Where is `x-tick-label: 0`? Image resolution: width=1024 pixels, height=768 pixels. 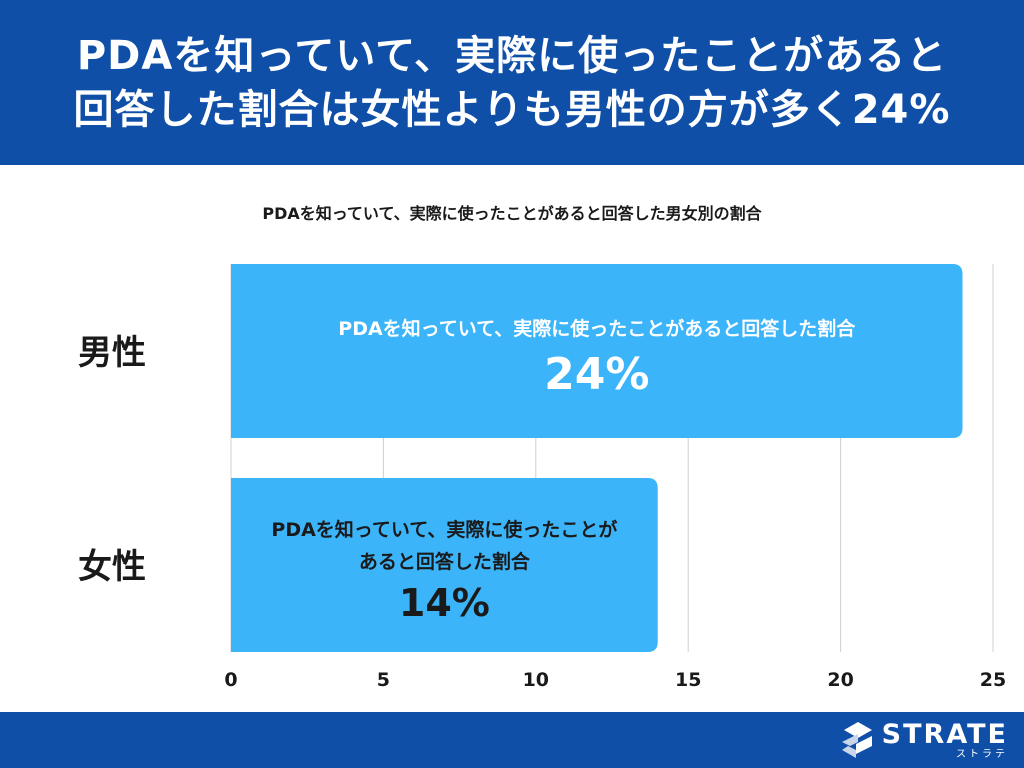 x-tick-label: 0 is located at coordinates (230, 680).